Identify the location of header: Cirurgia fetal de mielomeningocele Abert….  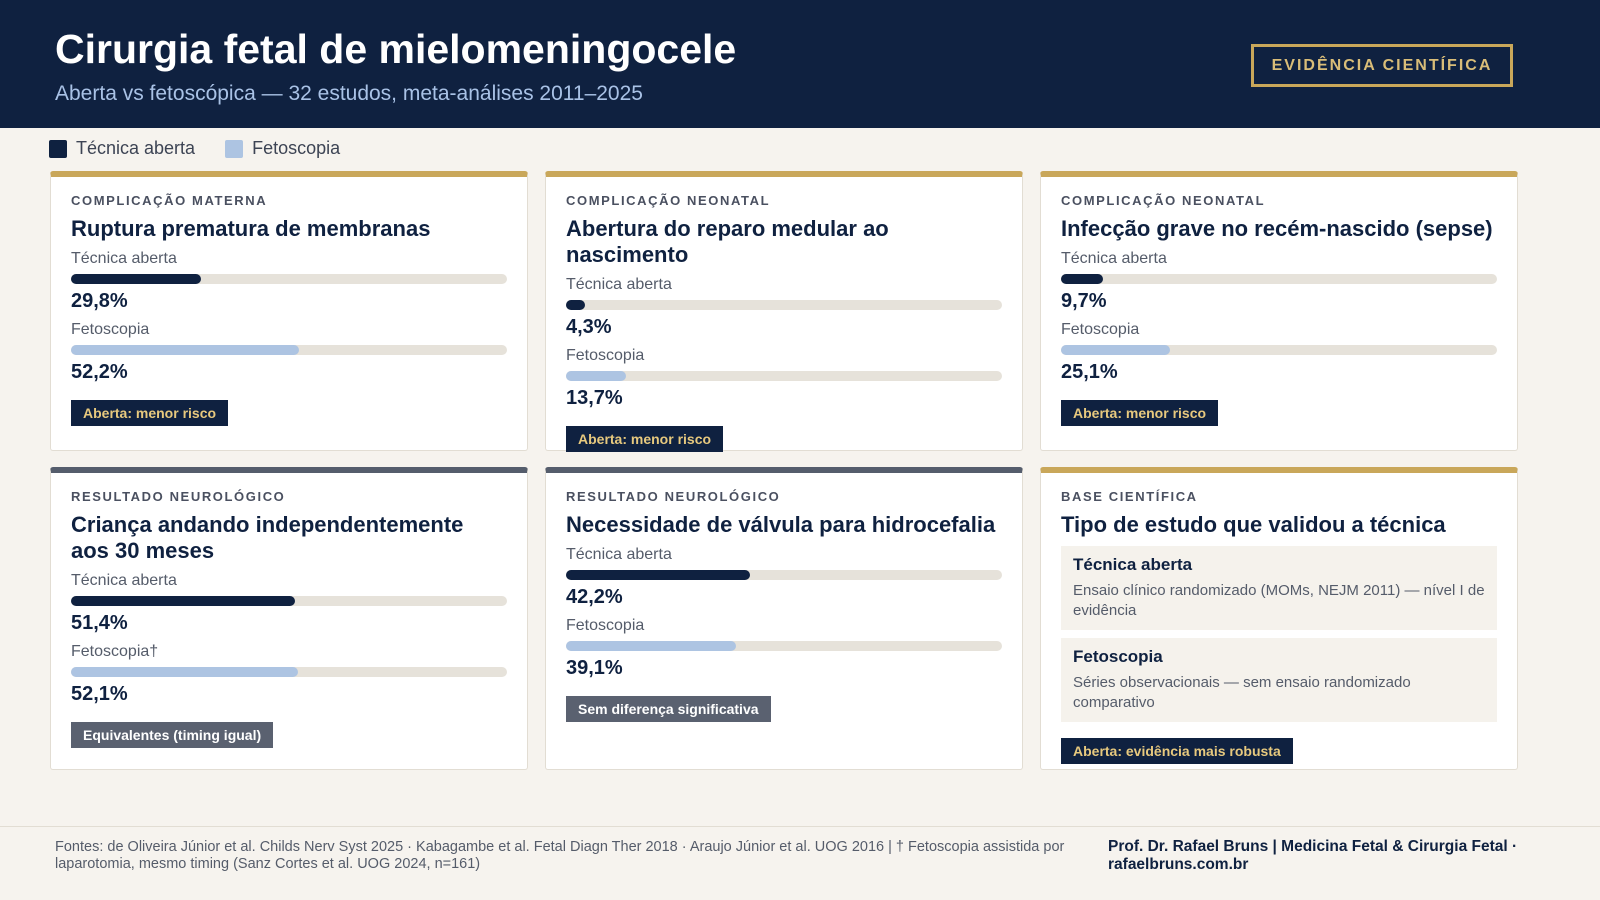
(800, 64).